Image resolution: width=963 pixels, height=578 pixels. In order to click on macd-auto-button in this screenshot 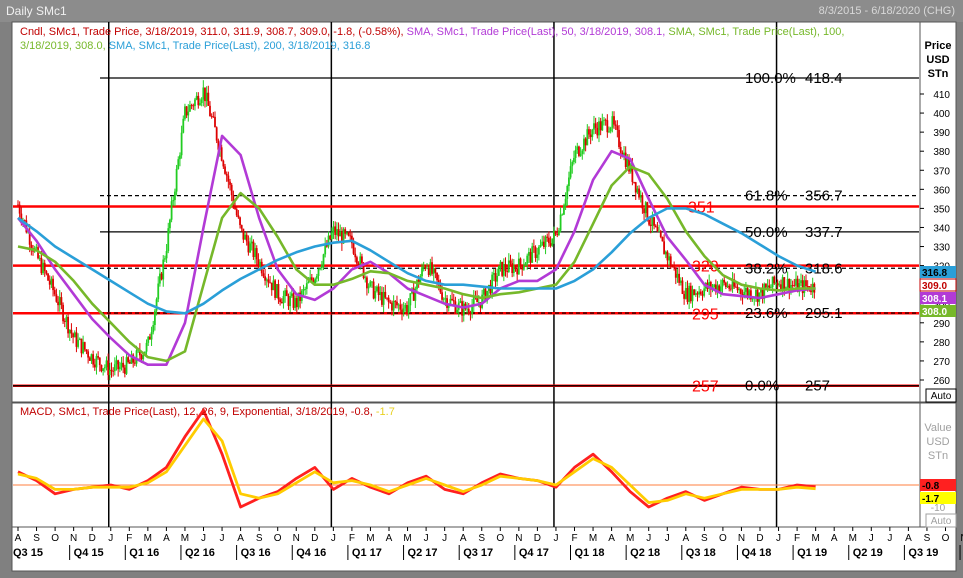, I will do `click(941, 520)`.